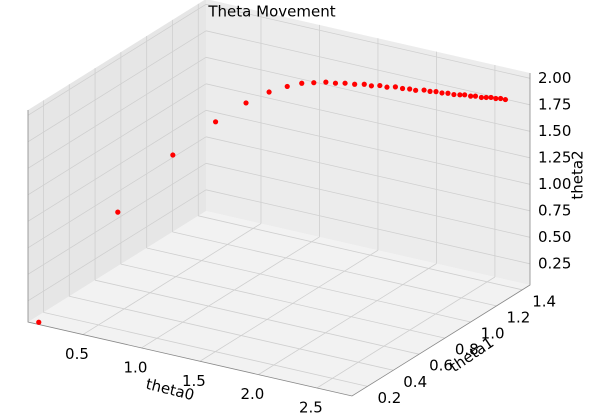 The height and width of the screenshot is (414, 609). I want to click on y-tick-label: 1.0, so click(493, 334).